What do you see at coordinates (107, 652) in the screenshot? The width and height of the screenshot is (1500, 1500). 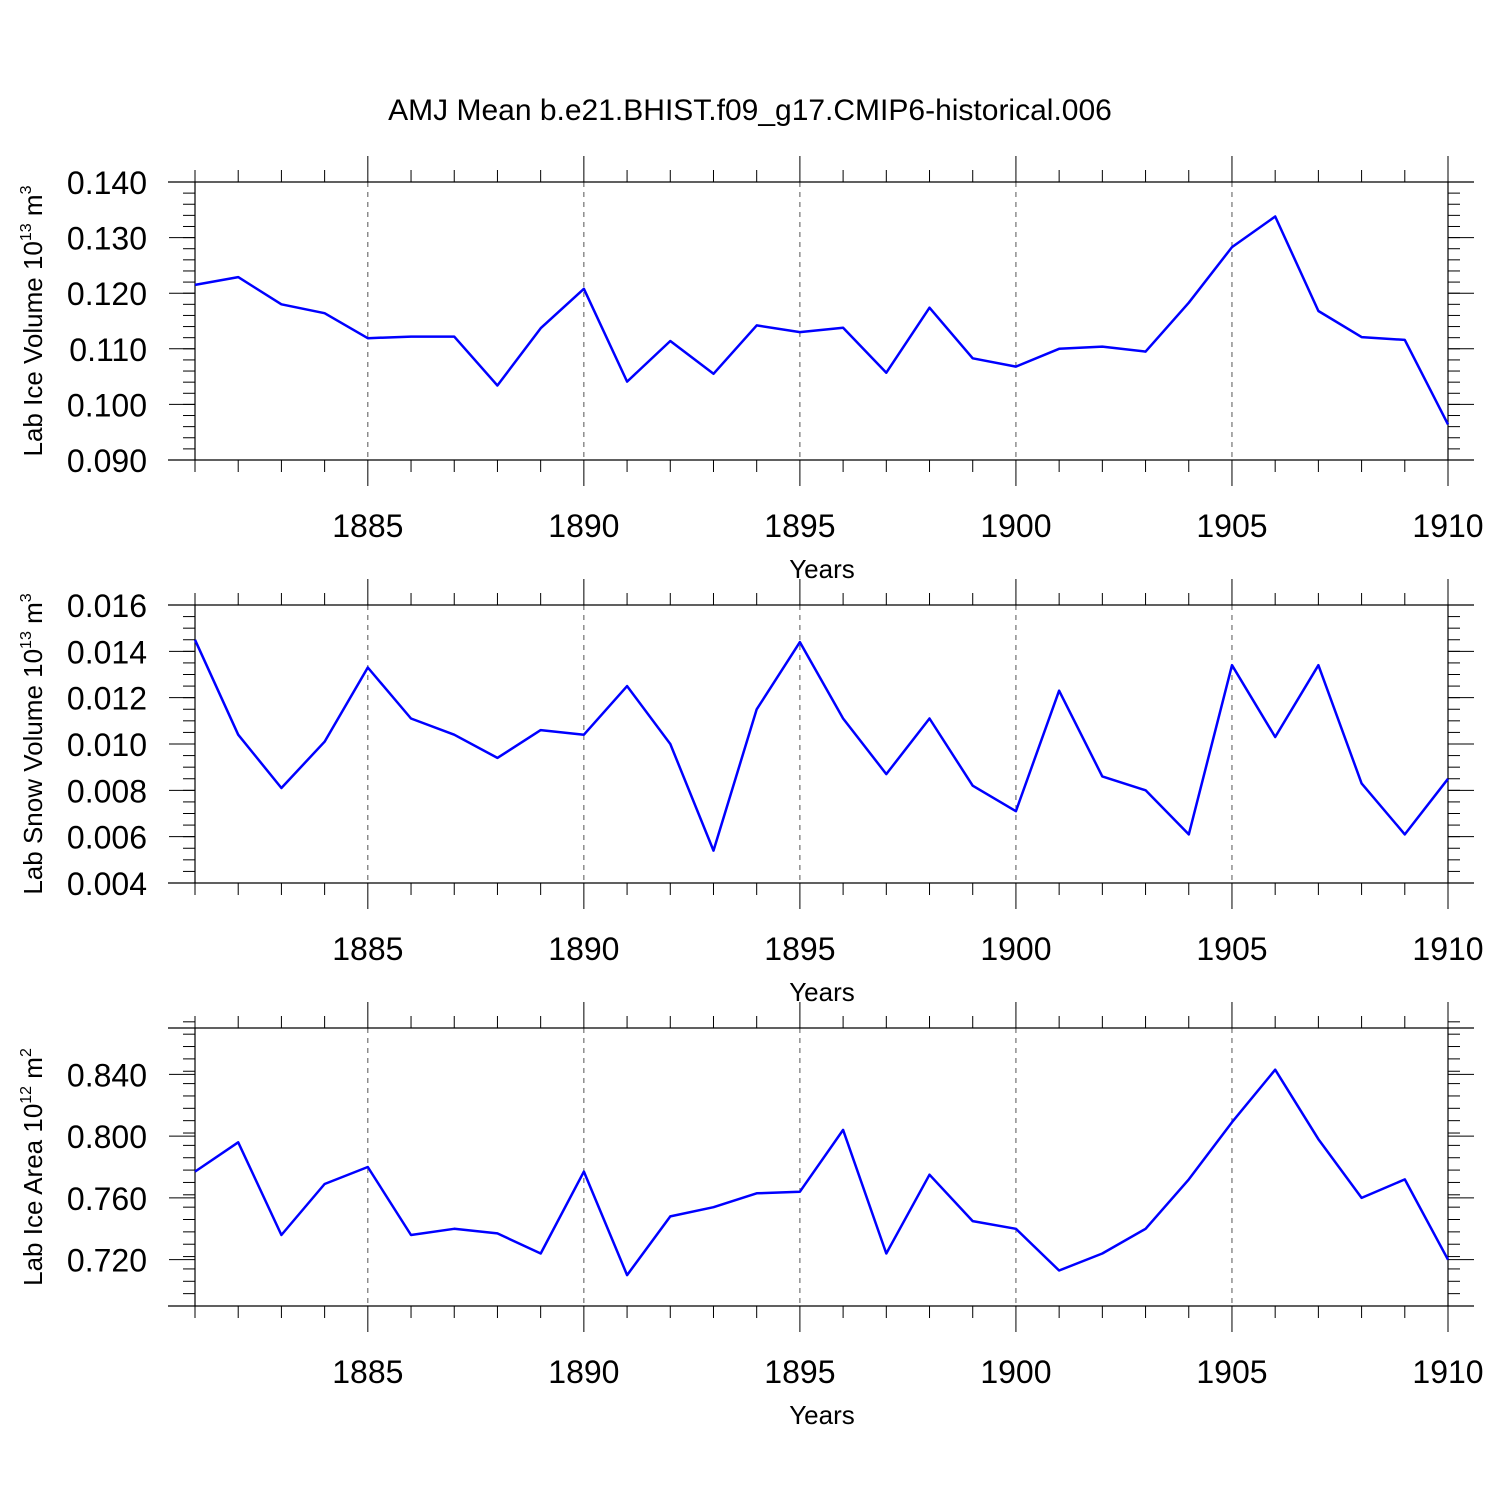 I see `y-tick-label: 0.014` at bounding box center [107, 652].